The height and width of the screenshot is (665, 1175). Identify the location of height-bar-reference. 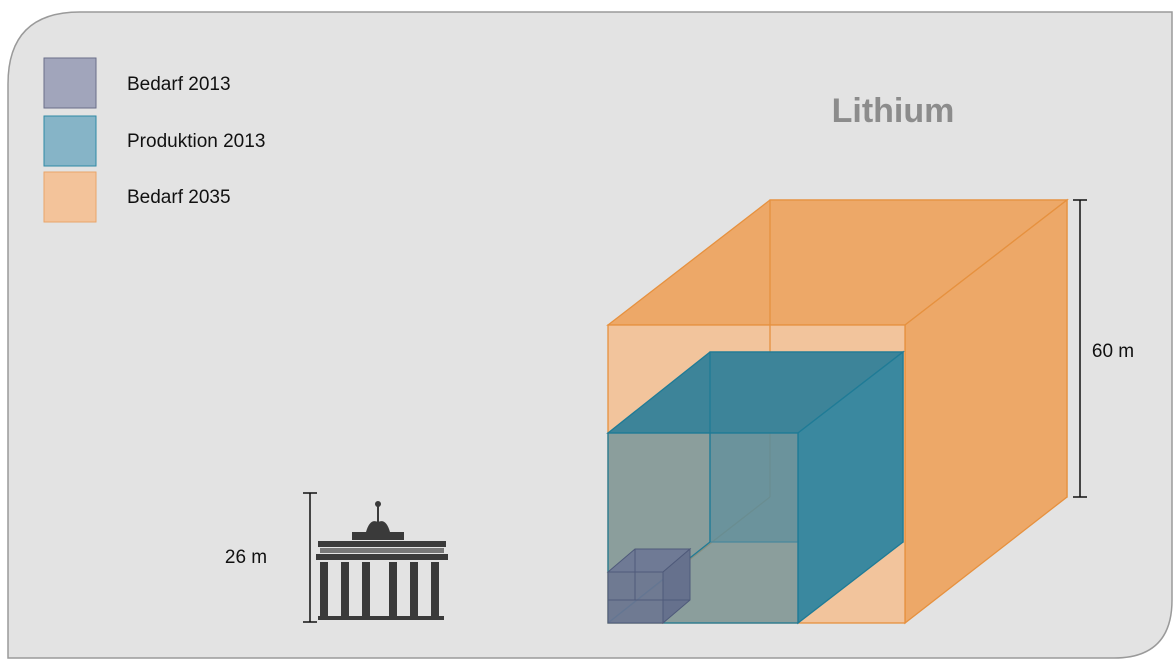
(310, 557).